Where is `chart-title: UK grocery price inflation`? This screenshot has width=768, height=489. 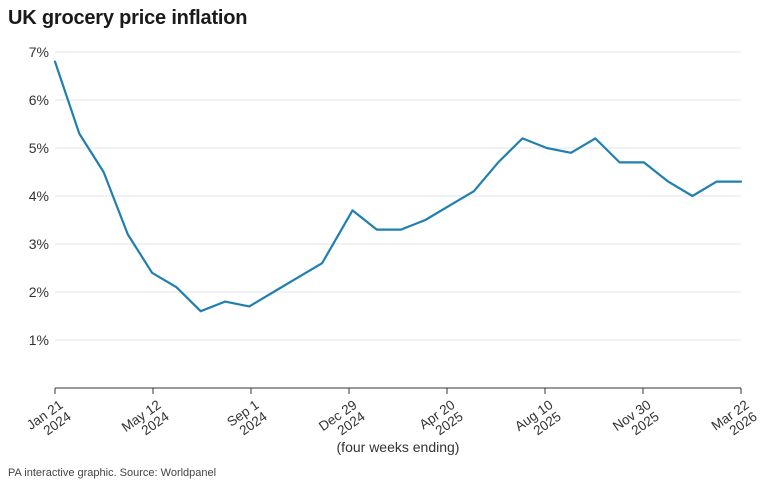 chart-title: UK grocery price inflation is located at coordinates (128, 18).